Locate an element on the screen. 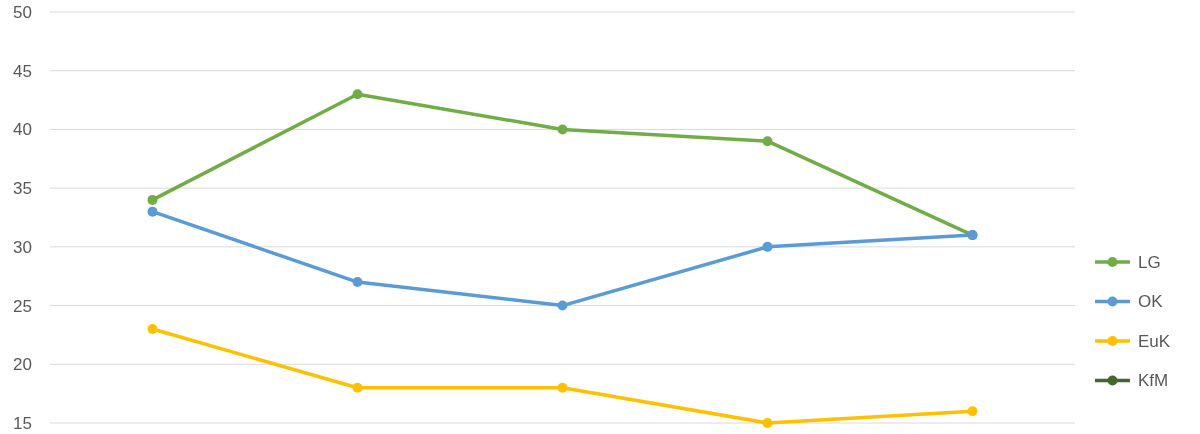 The image size is (1200, 434). y-tick-label: 50 is located at coordinates (22, 12).